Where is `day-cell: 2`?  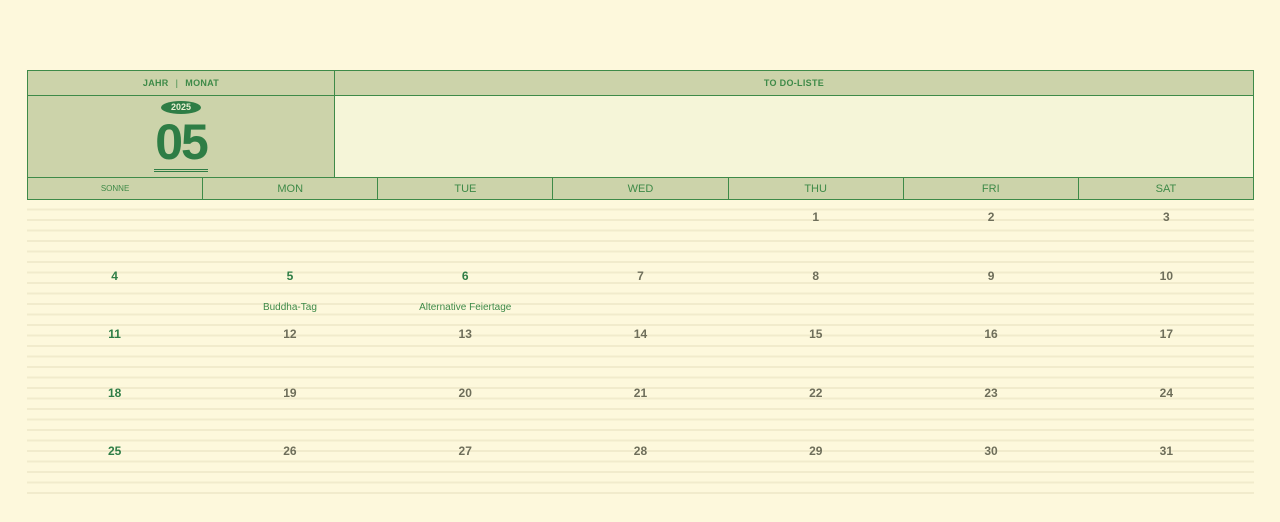
day-cell: 2 is located at coordinates (990, 229).